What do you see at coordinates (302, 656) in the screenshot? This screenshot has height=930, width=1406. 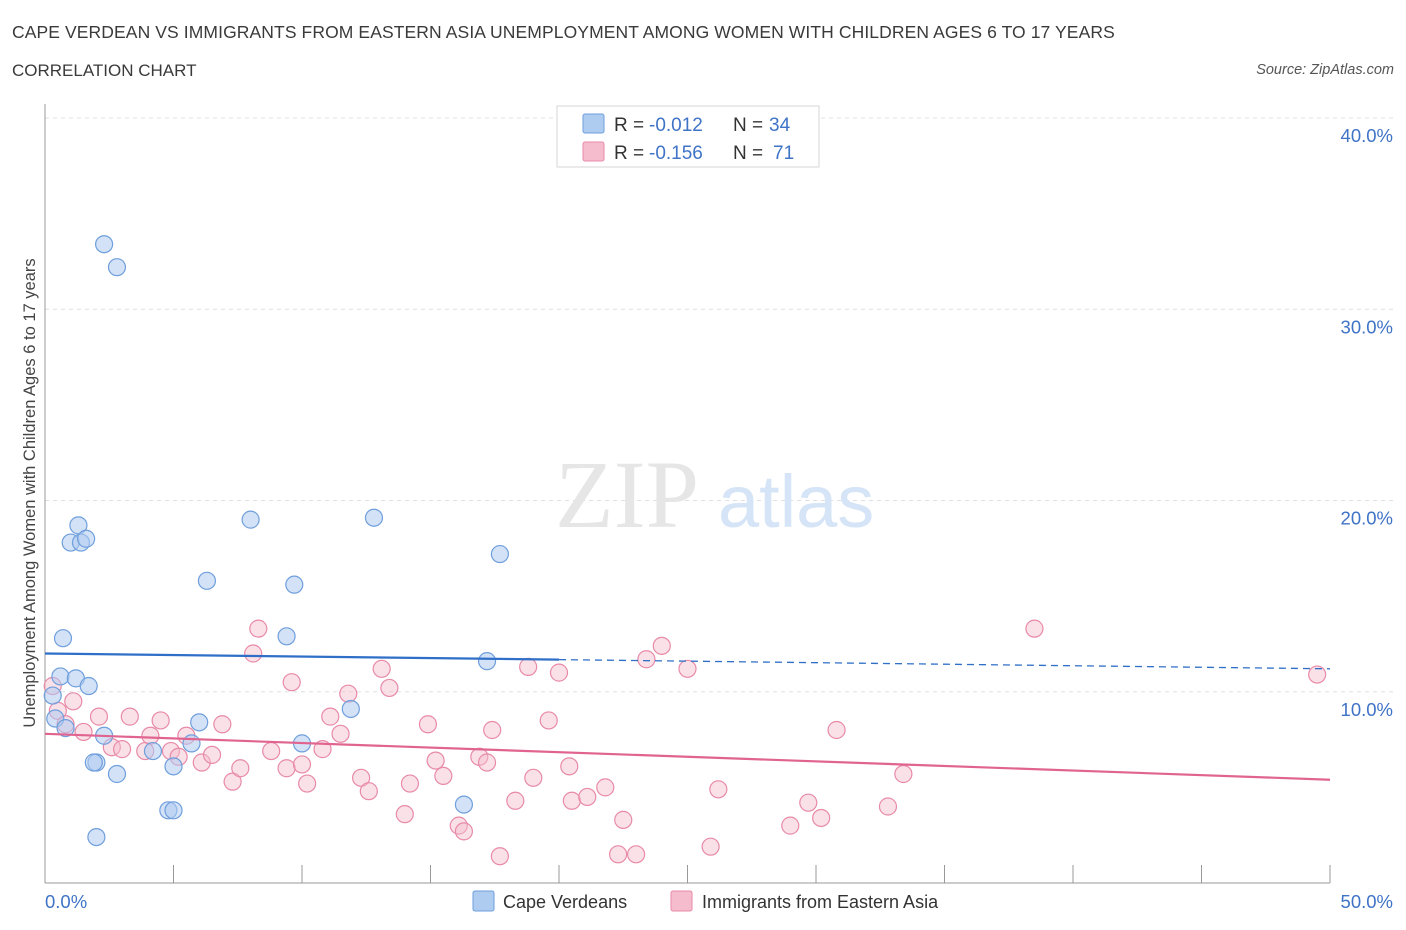 I see `cape-verdeans-trend-solid` at bounding box center [302, 656].